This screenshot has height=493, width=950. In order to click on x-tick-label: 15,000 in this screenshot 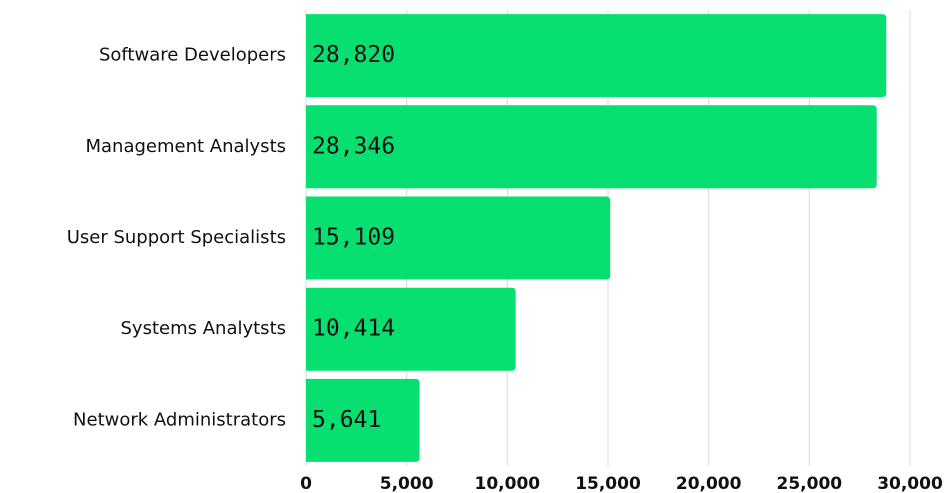, I will do `click(608, 483)`.